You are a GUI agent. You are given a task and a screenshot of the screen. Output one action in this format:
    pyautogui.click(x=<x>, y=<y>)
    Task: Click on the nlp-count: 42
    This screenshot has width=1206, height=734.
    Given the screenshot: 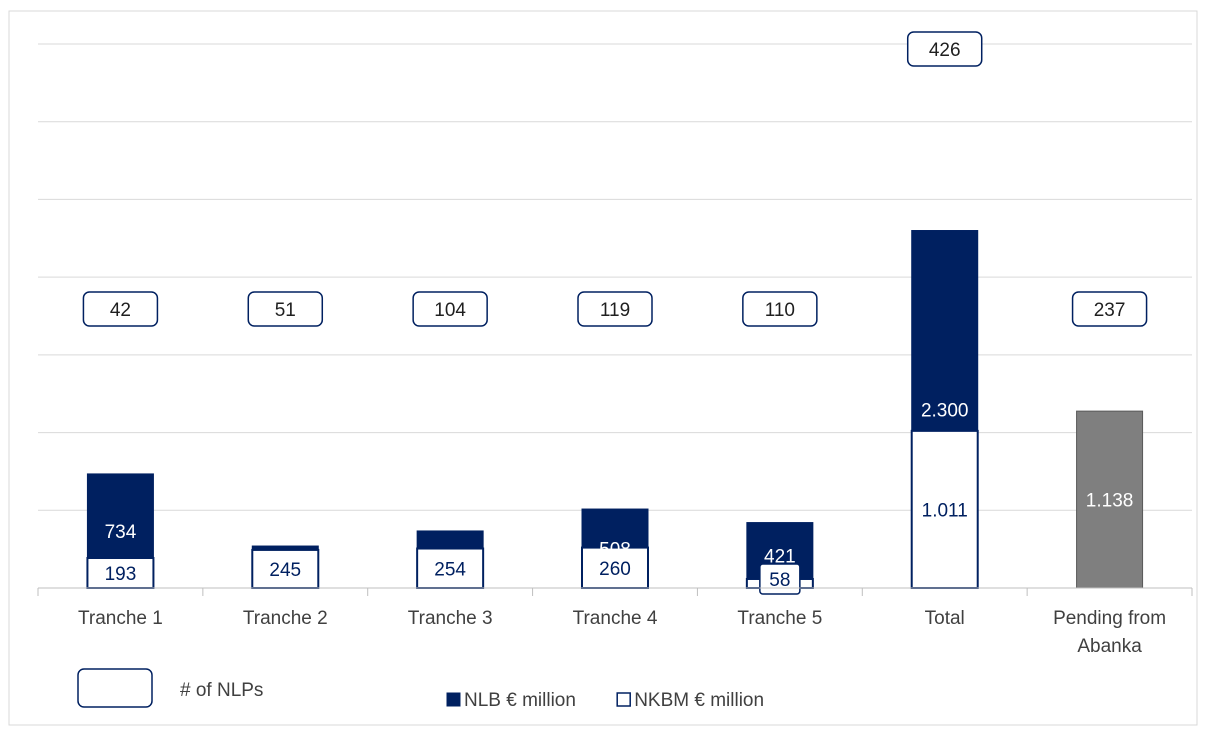 What is the action you would take?
    pyautogui.click(x=120, y=310)
    